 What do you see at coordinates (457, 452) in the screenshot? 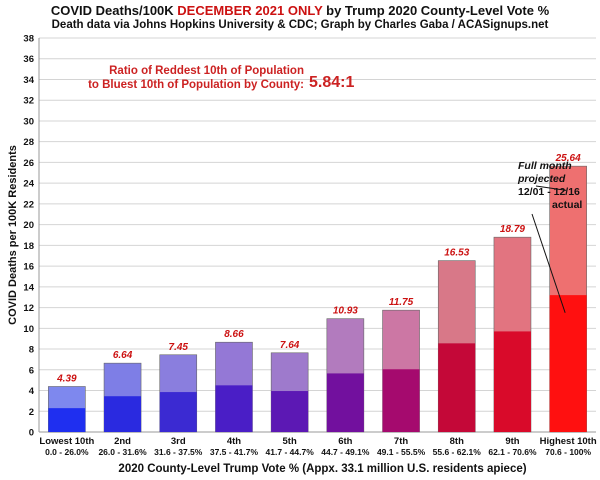
I see `x-range-label: 55.6 - 62.1%` at bounding box center [457, 452].